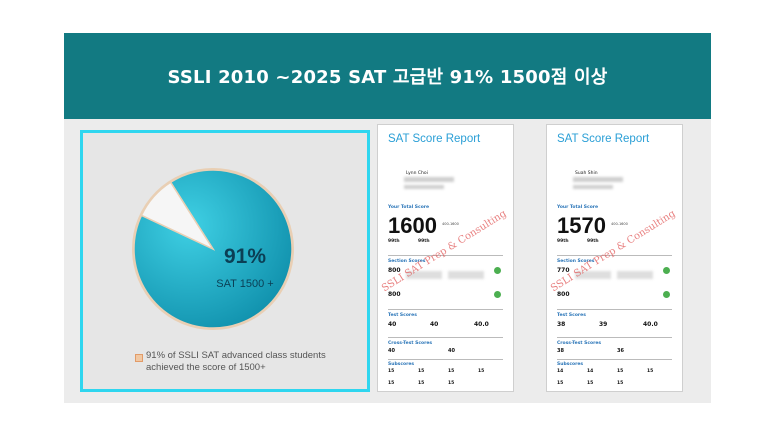  Describe the element at coordinates (560, 351) in the screenshot. I see `cross-score-1: 38` at that location.